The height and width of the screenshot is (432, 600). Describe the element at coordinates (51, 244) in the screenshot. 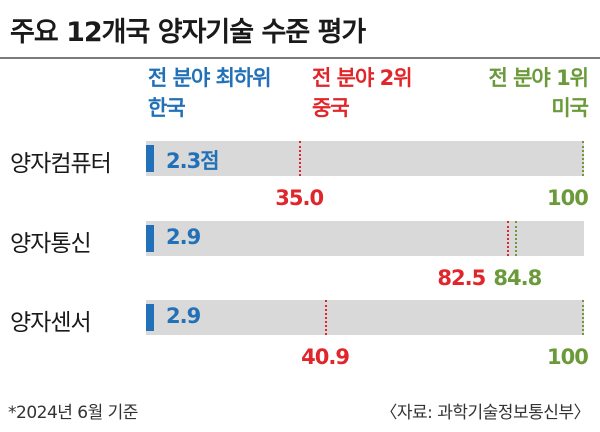

I see `category-label: 양자통신` at that location.